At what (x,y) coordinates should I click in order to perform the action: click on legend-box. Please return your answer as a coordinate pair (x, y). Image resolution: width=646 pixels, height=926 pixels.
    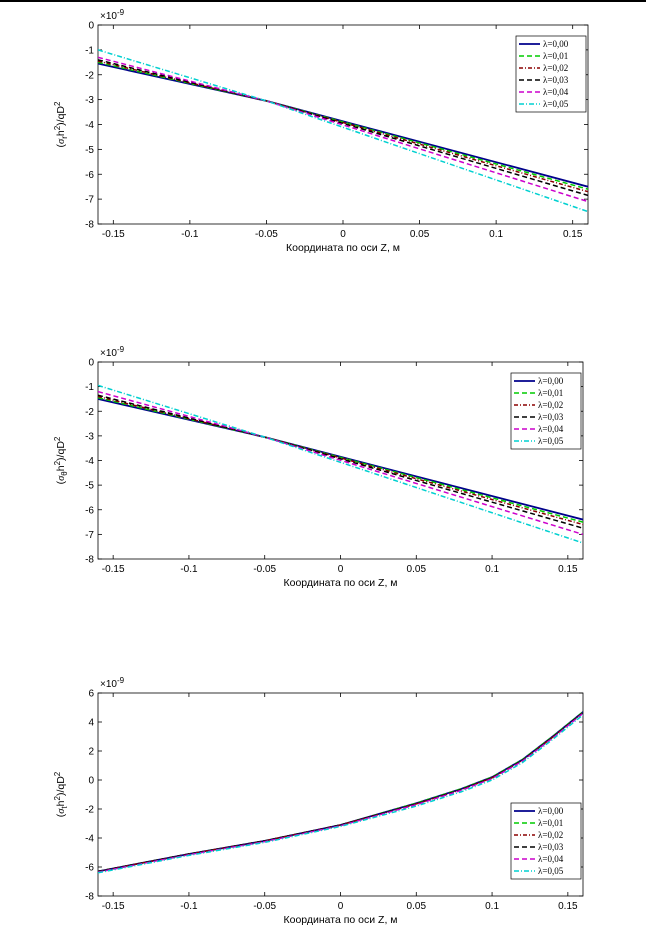
    Looking at the image, I should click on (546, 841).